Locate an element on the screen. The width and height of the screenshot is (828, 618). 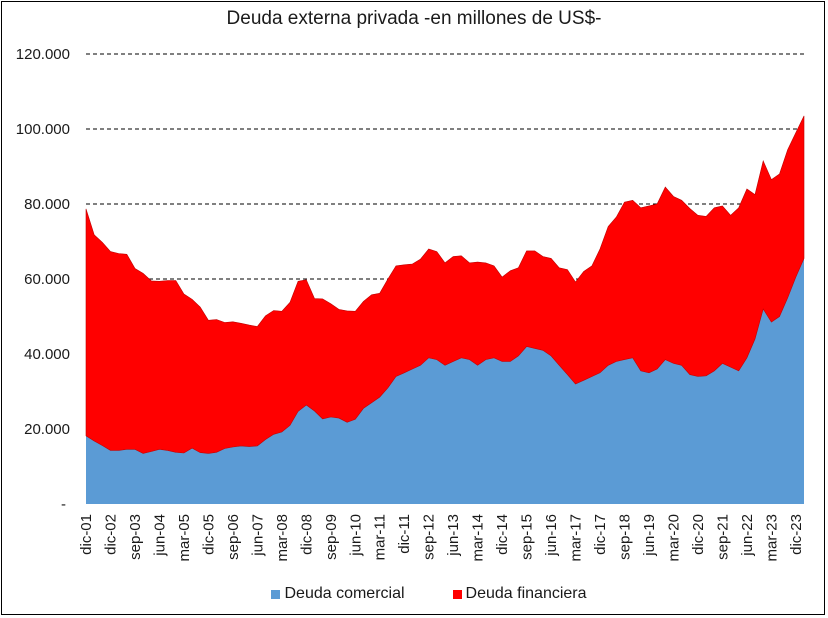
legend-swatch-financiera is located at coordinates (457, 594).